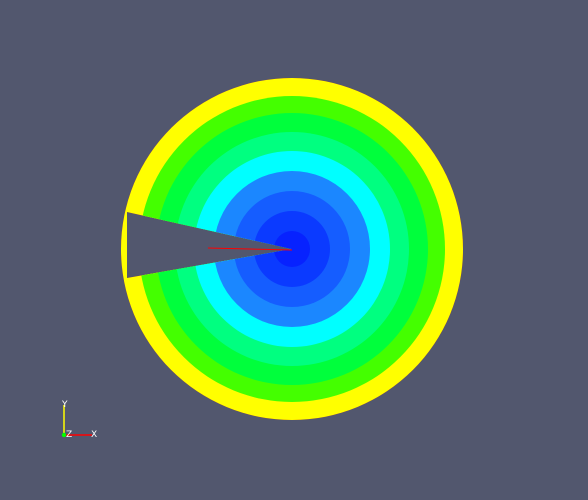  Describe the element at coordinates (64, 435) in the screenshot. I see `z-axis-marker` at that location.